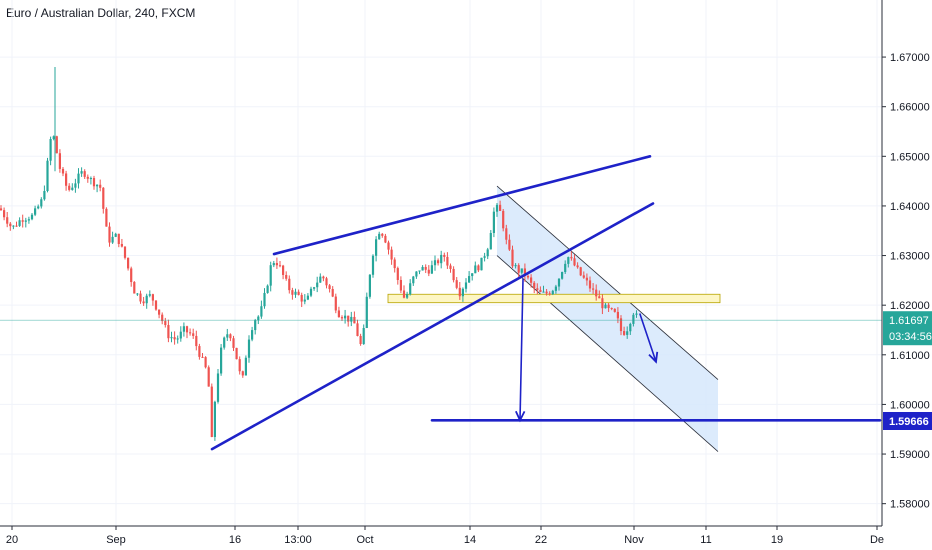  Describe the element at coordinates (607, 282) in the screenshot. I see `channel-upper-line` at that location.